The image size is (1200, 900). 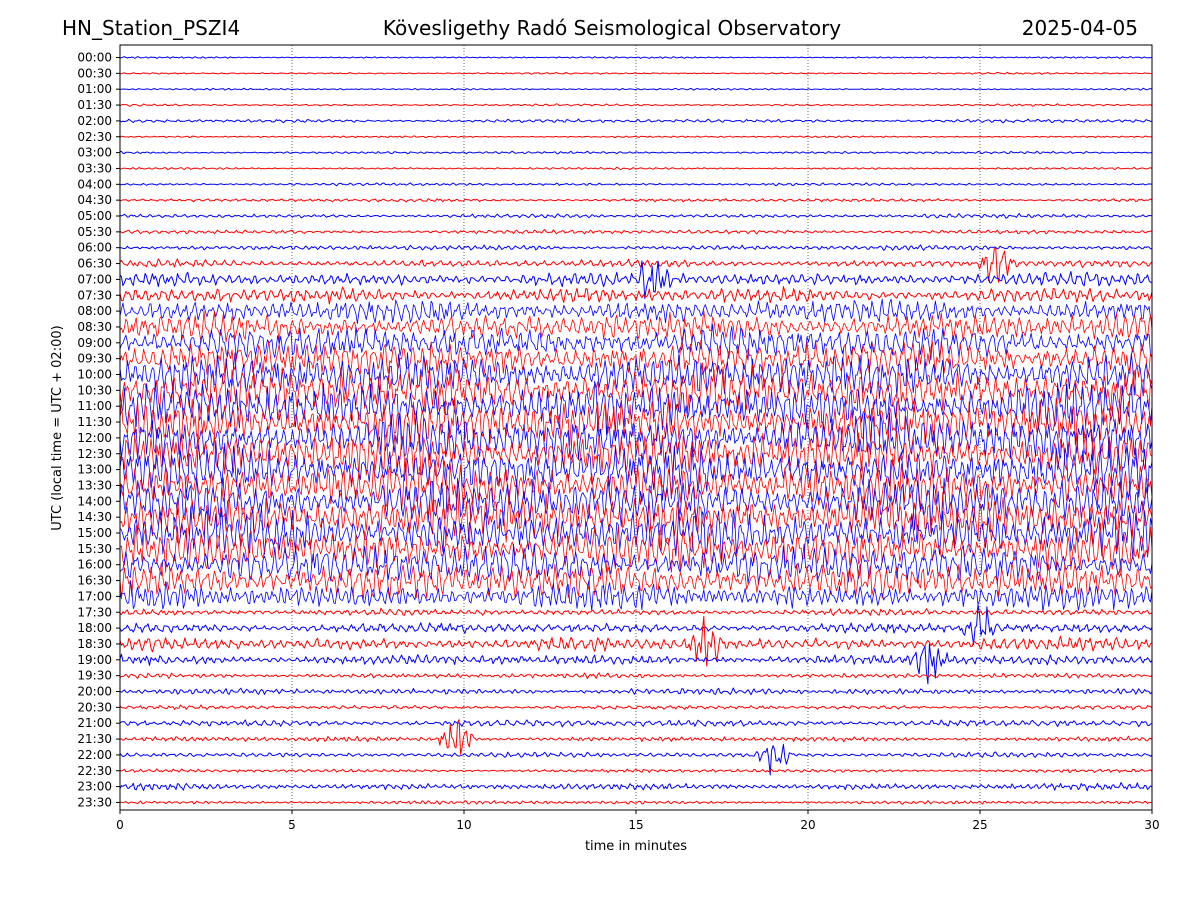 What do you see at coordinates (94, 184) in the screenshot?
I see `y-tick-label: 04:00` at bounding box center [94, 184].